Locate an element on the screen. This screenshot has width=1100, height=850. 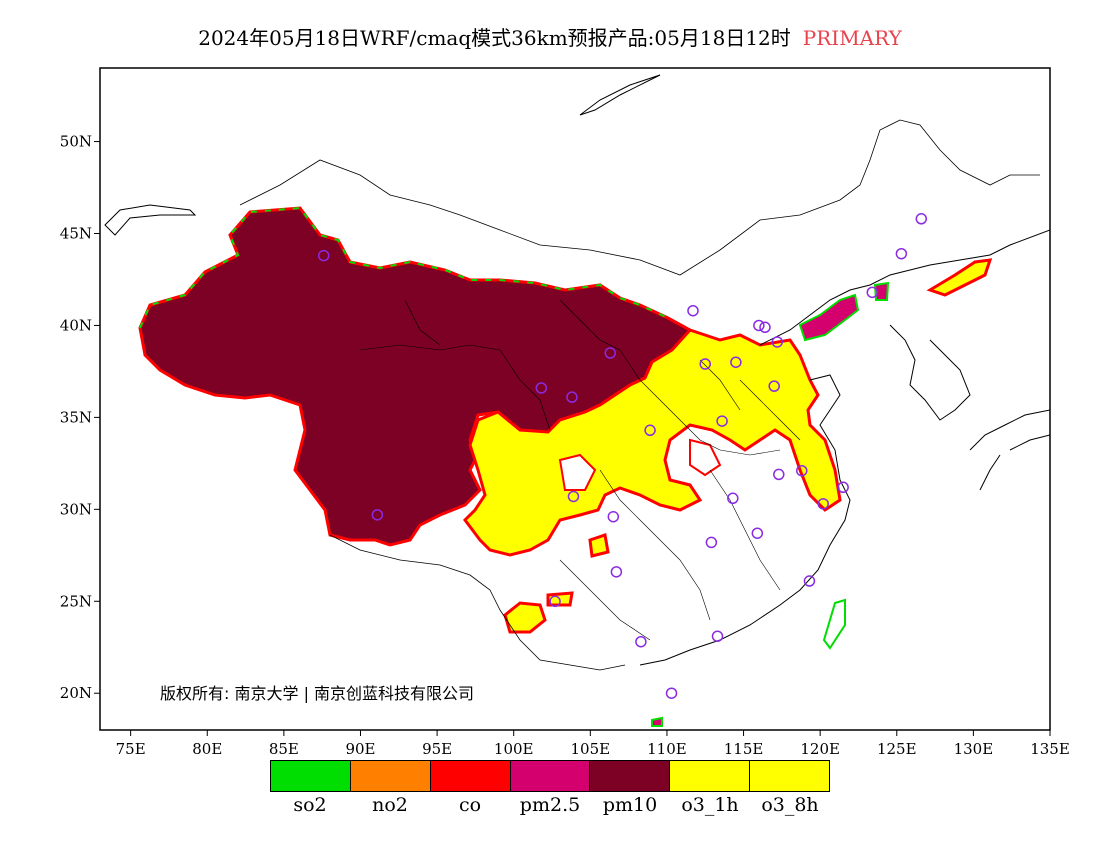
lon-tick-label: 120E is located at coordinates (820, 749).